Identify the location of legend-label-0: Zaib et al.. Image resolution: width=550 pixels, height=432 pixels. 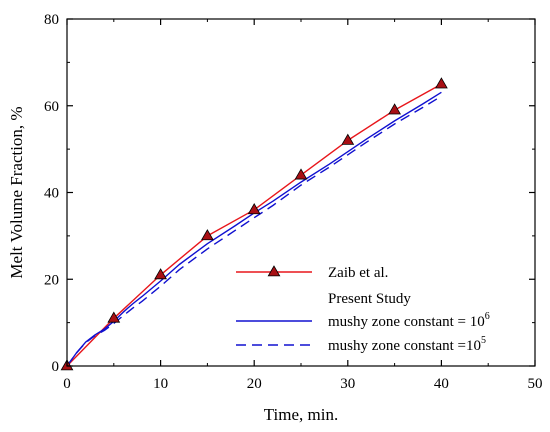
(358, 273).